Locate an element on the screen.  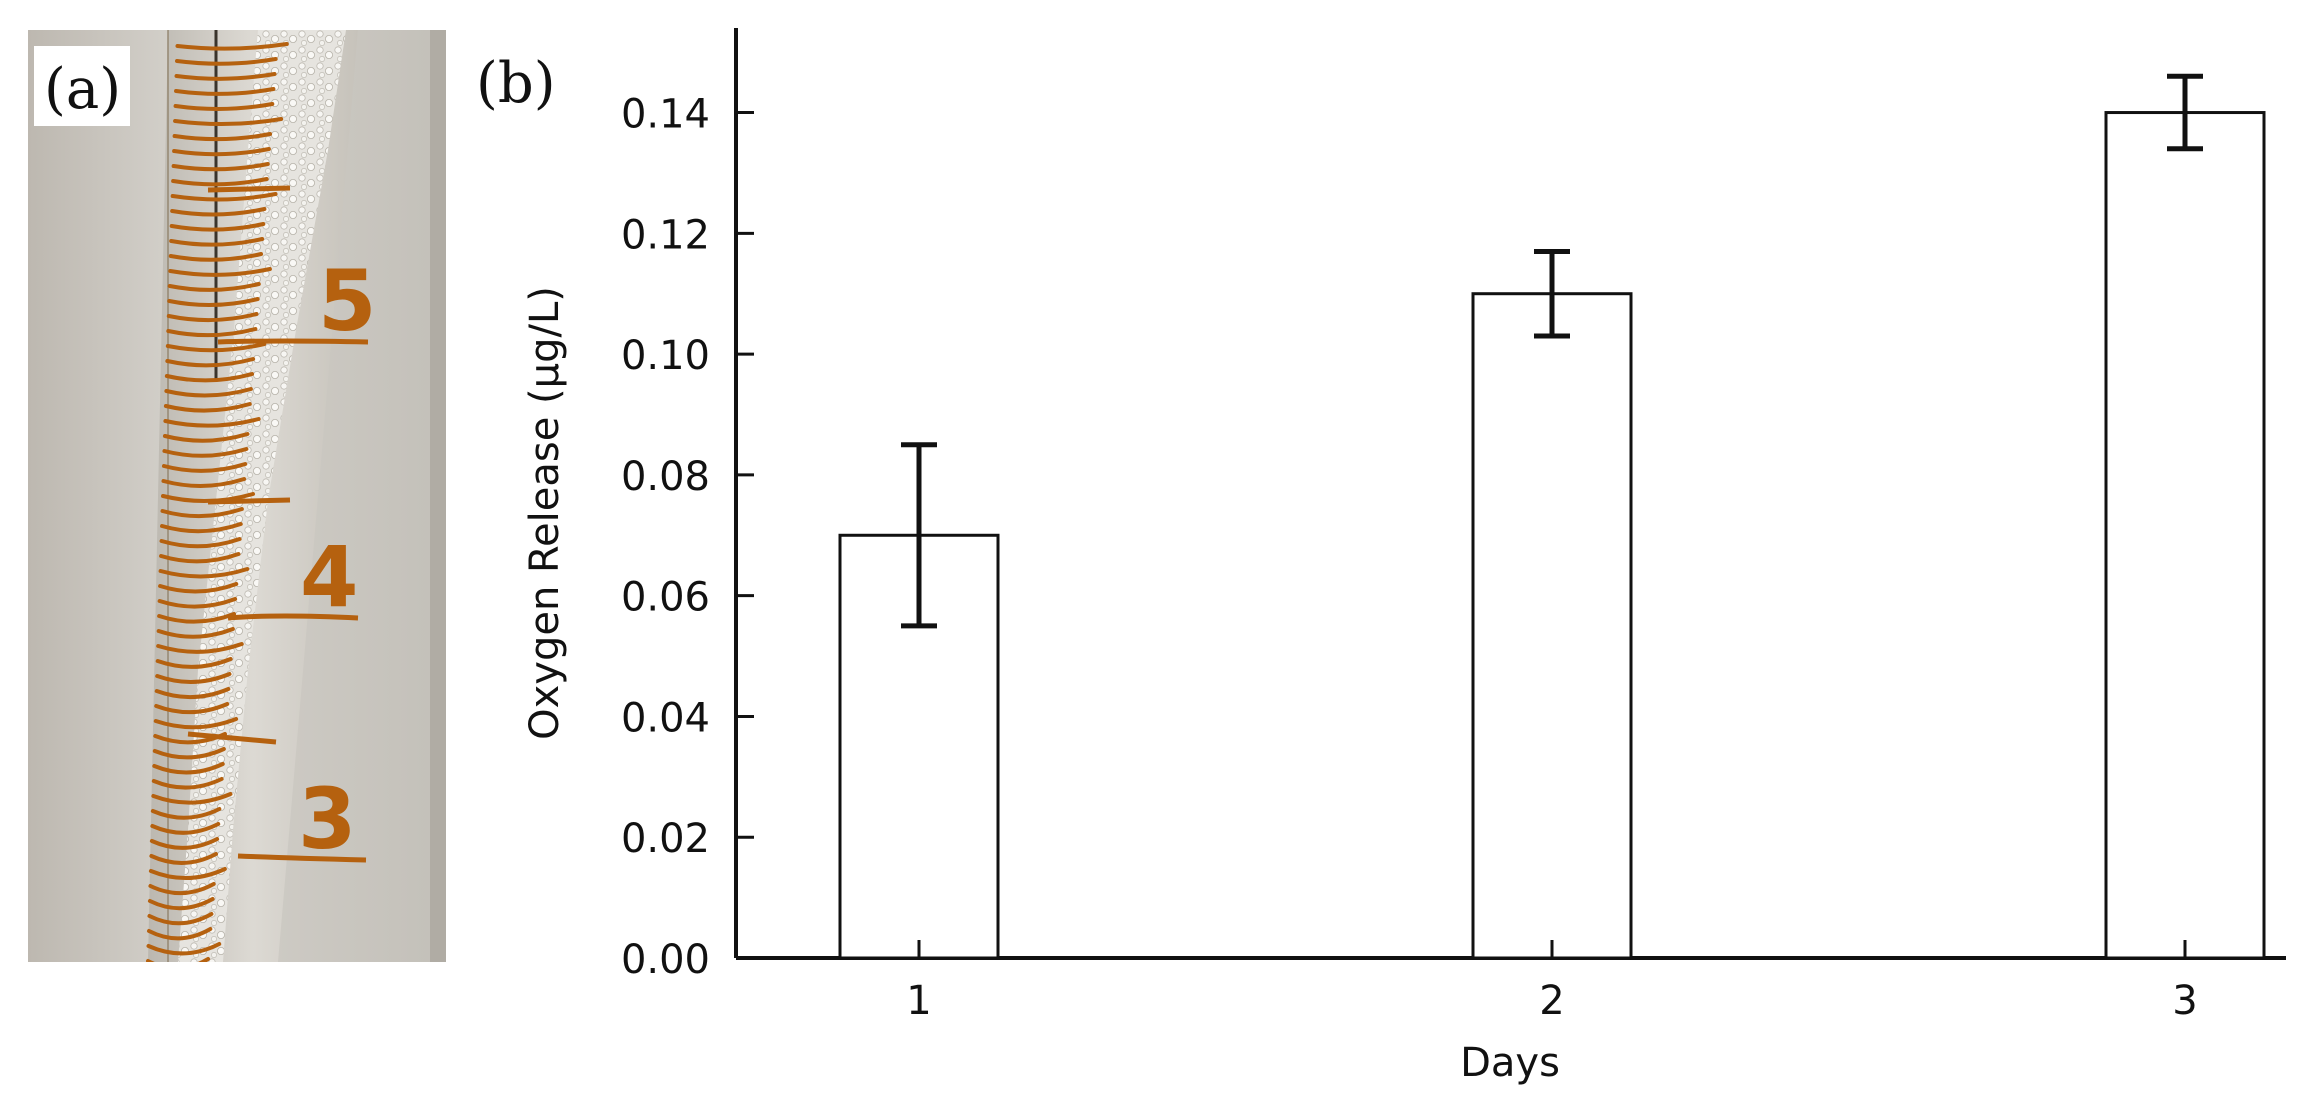
y-tick-label: 0.02 is located at coordinates (665, 839).